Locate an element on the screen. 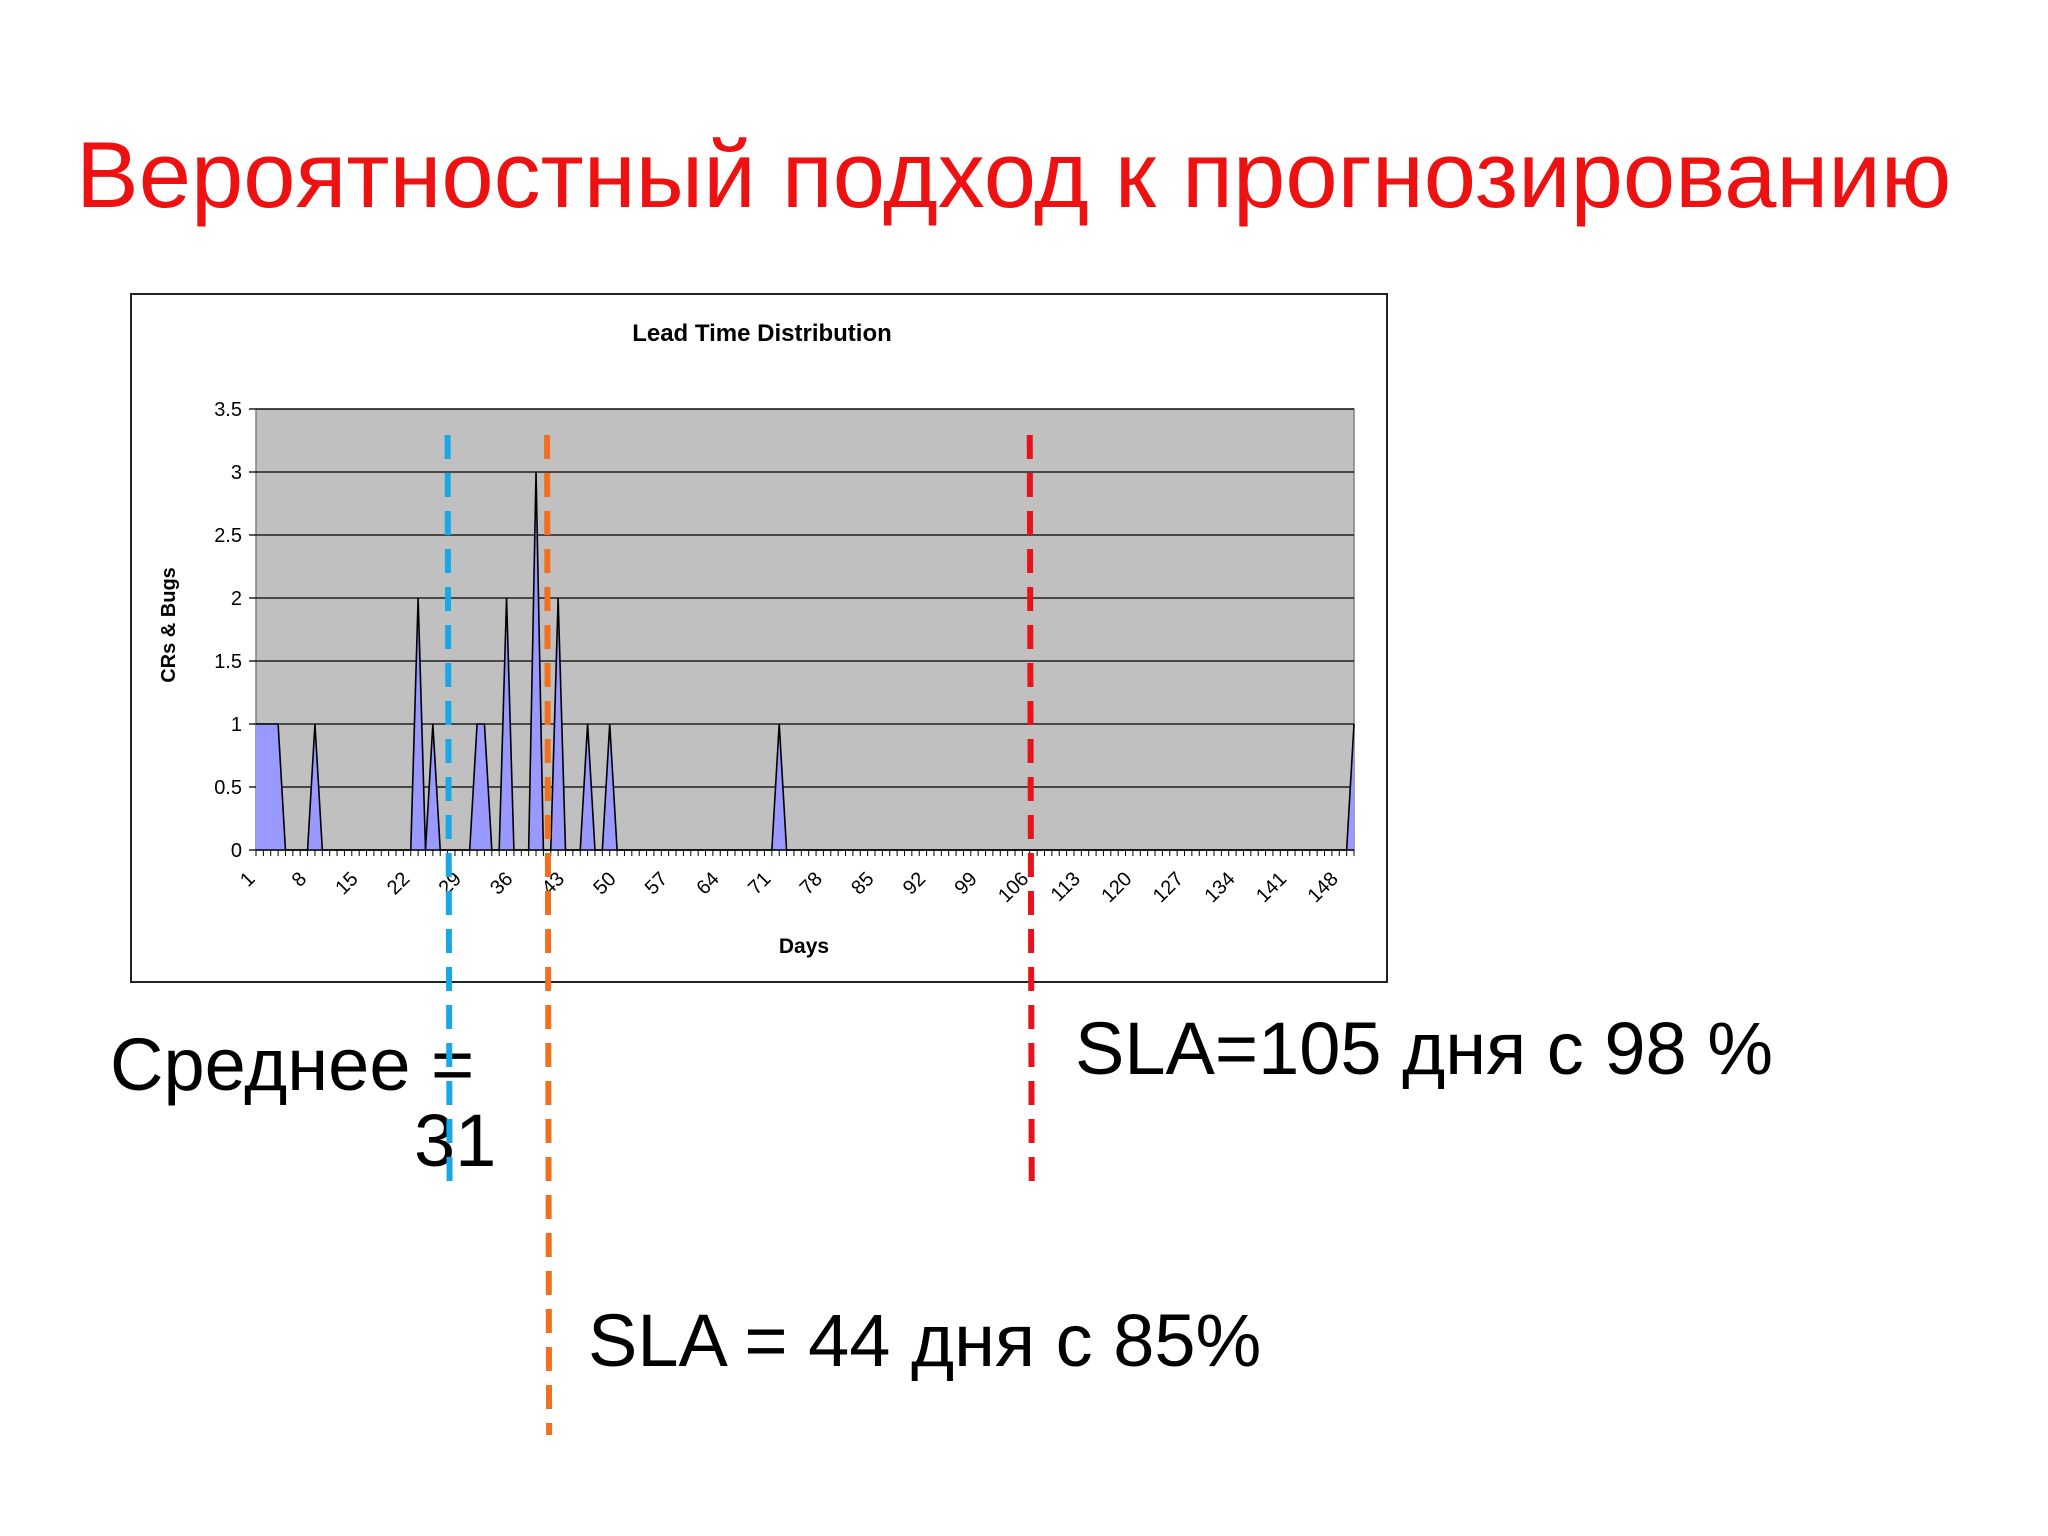 The image size is (2048, 1536). x-tick-label: 50 is located at coordinates (604, 883).